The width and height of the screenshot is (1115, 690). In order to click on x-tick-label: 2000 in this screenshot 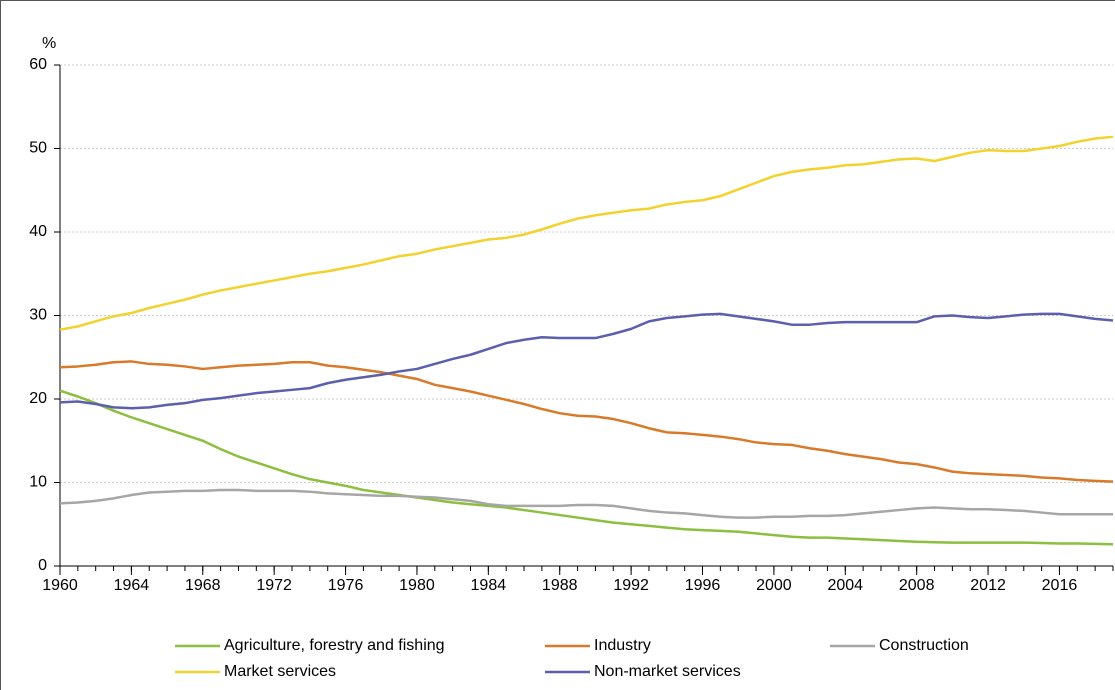, I will do `click(774, 585)`.